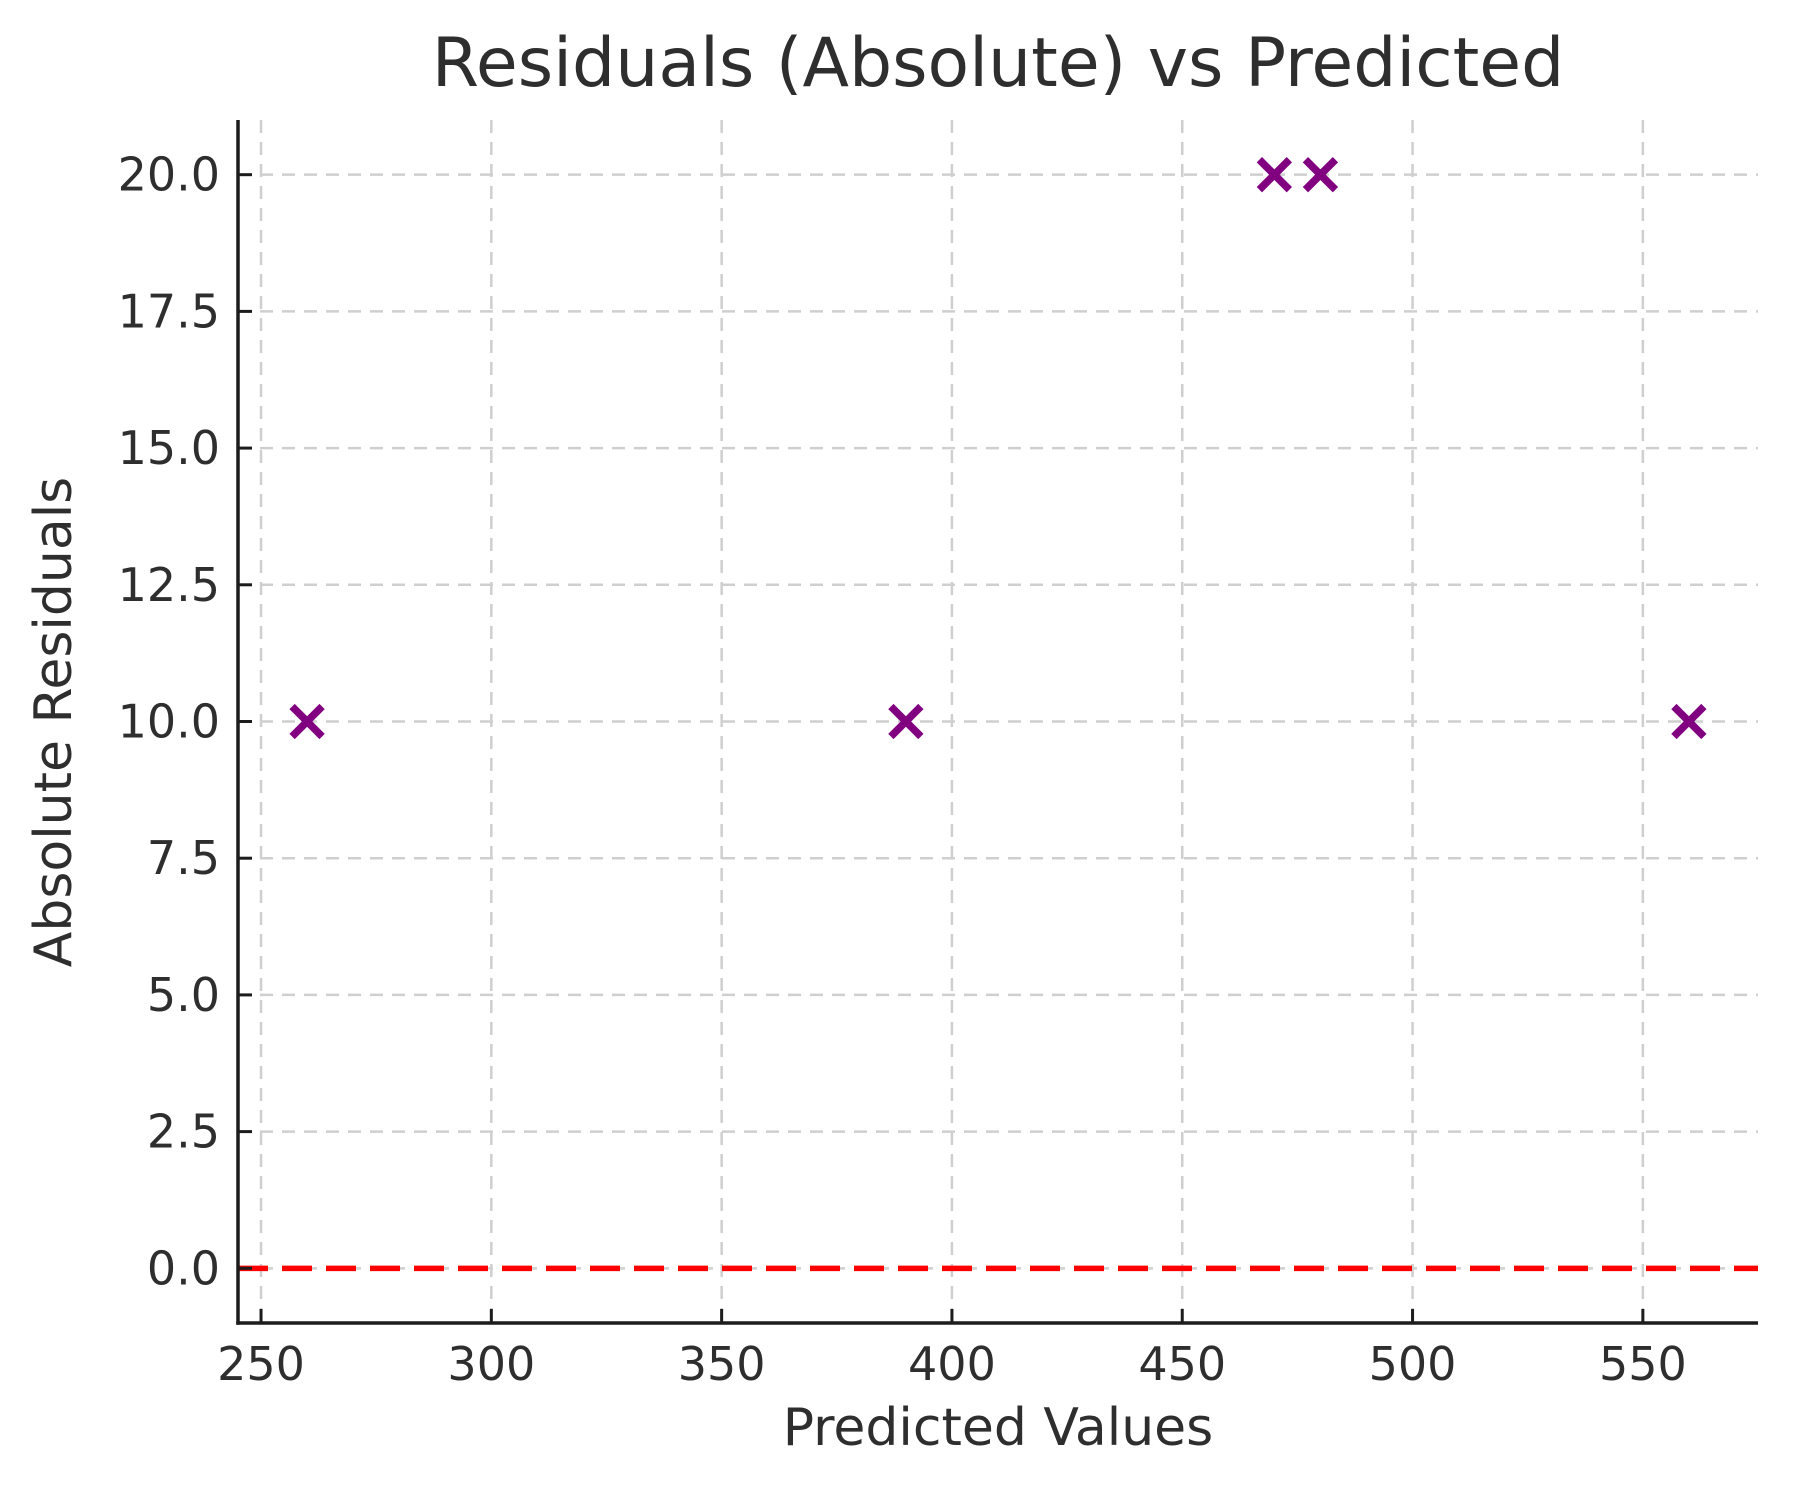 The image size is (1800, 1500). Describe the element at coordinates (952, 1364) in the screenshot. I see `x-tick-label: 400` at that location.